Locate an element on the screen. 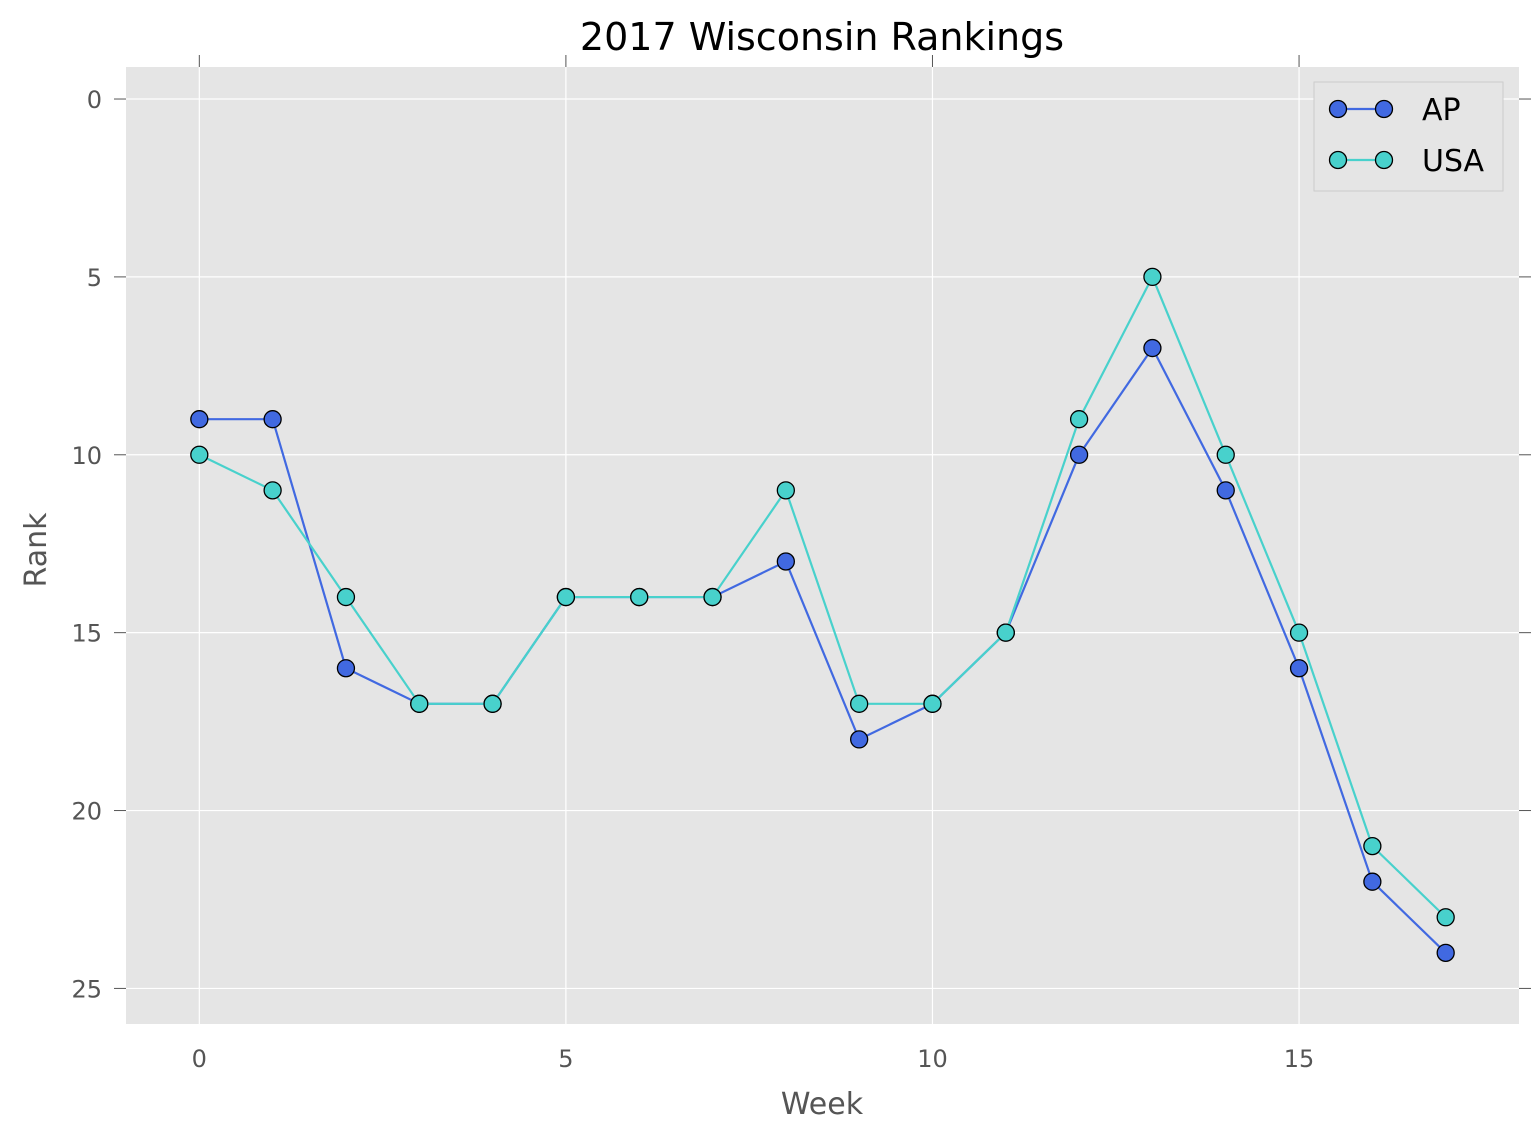 Image resolution: width=1539 pixels, height=1142 pixels. y-tick-label: 25 is located at coordinates (86, 989).